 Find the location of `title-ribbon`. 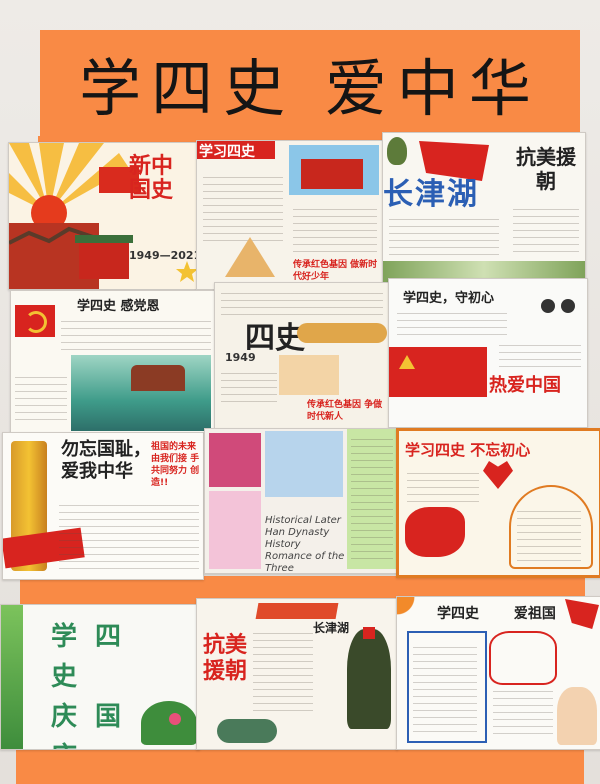

title-ribbon is located at coordinates (297, 611).